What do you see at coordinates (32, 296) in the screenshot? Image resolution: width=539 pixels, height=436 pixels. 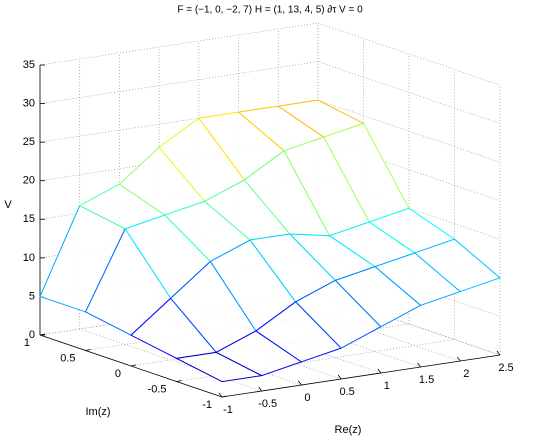 I see `z-tick-label: 5` at bounding box center [32, 296].